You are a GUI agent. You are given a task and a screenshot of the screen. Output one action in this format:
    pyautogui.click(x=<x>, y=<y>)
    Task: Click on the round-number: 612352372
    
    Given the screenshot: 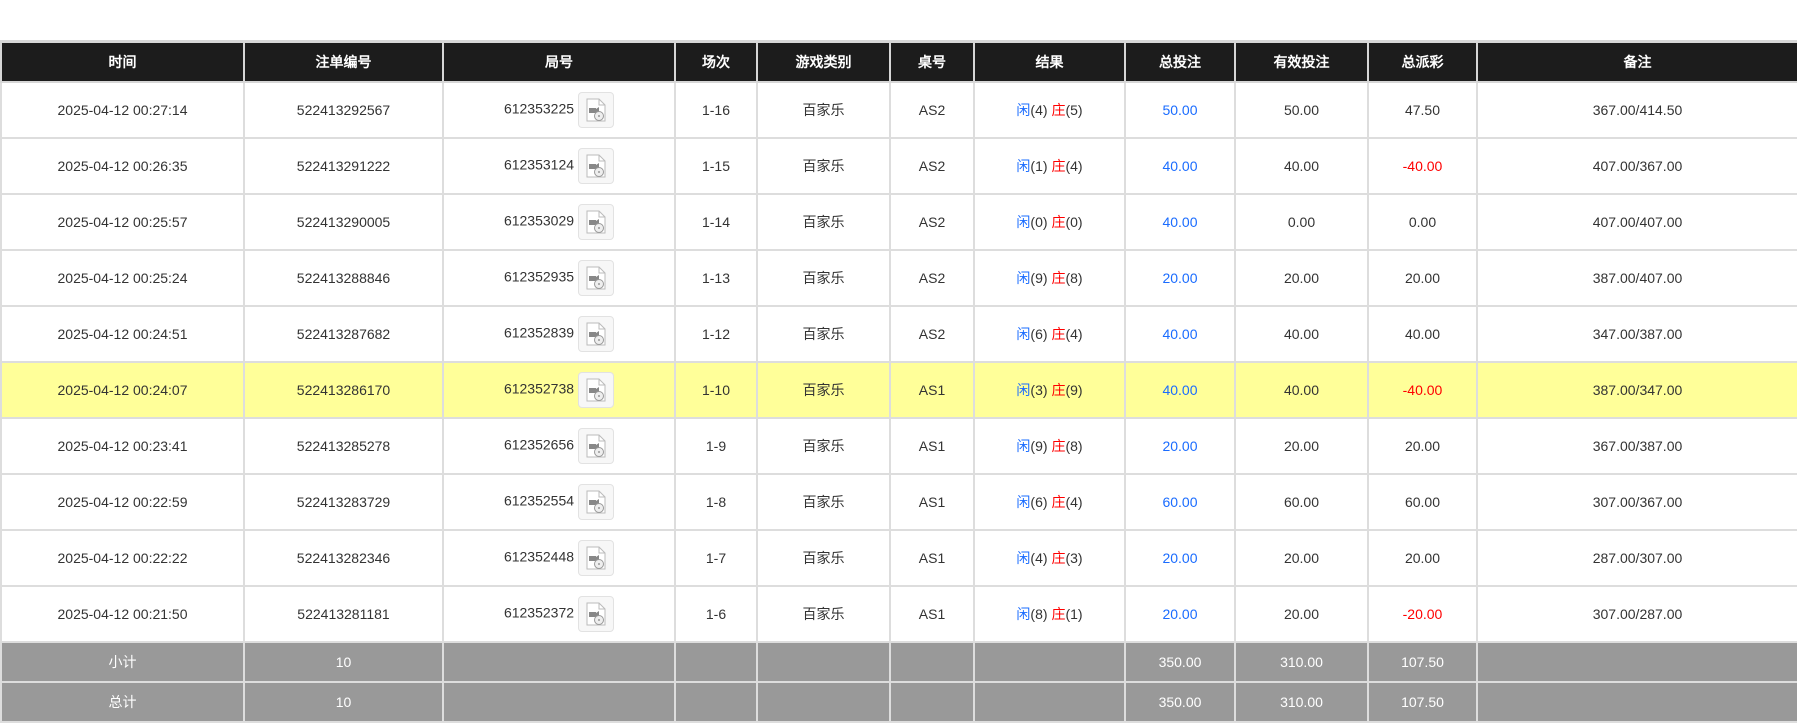 What is the action you would take?
    pyautogui.click(x=539, y=612)
    